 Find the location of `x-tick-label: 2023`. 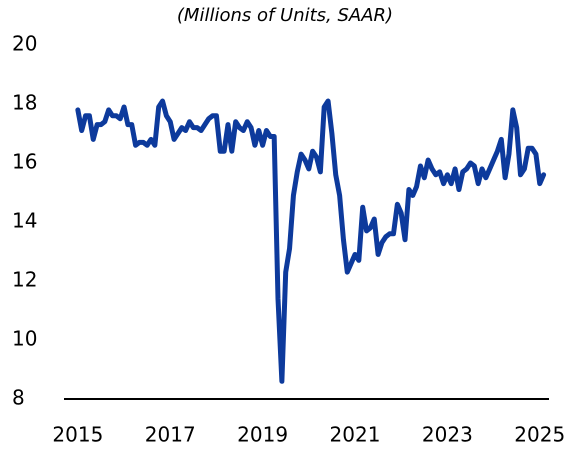

x-tick-label: 2023 is located at coordinates (447, 435).